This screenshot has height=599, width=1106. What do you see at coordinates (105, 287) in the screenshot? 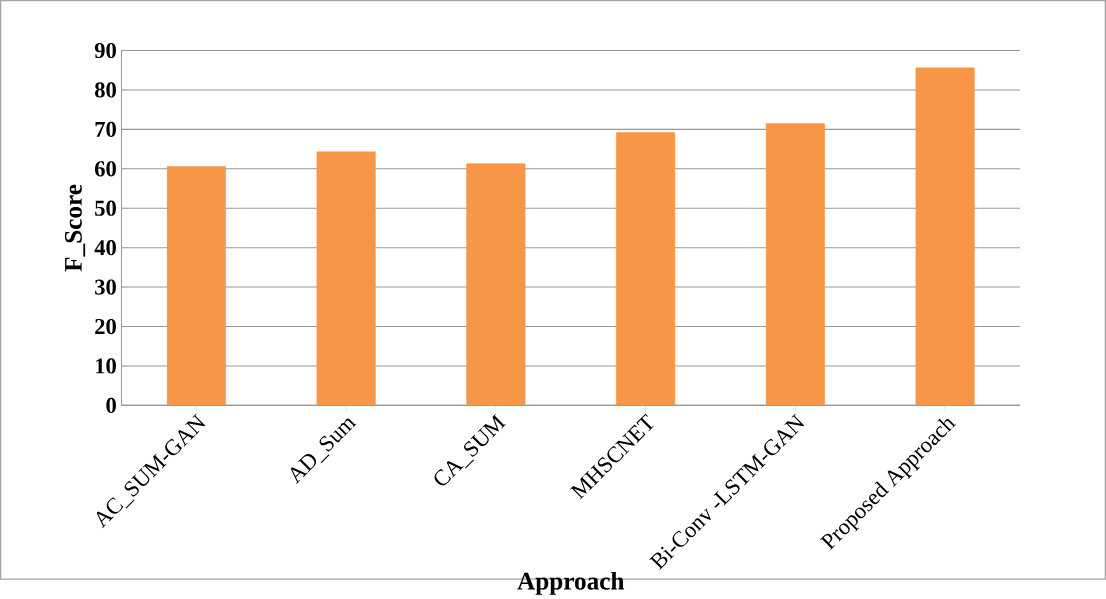
I see `y-tick-label: 30` at bounding box center [105, 287].